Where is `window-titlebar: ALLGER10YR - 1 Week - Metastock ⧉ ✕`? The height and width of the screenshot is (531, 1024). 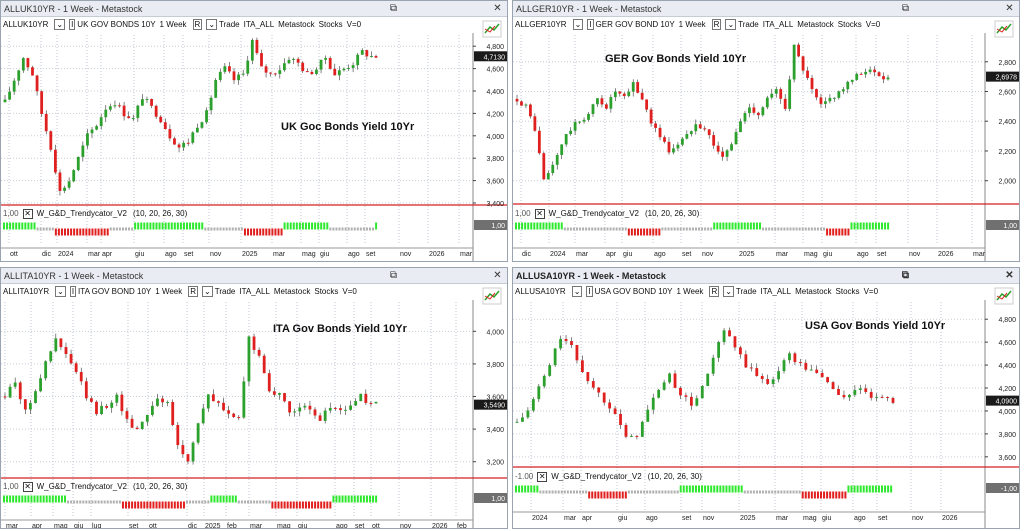
window-titlebar: ALLGER10YR - 1 Week - Metastock ⧉ ✕ is located at coordinates (766, 9).